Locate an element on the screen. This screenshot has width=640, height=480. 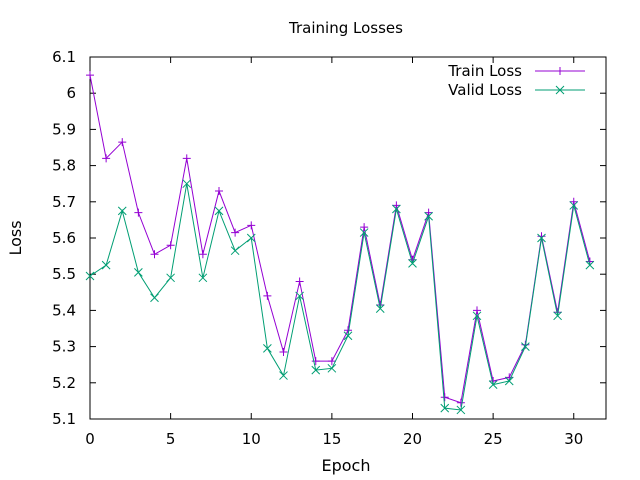
chart-title: Training Losses is located at coordinates (345, 28).